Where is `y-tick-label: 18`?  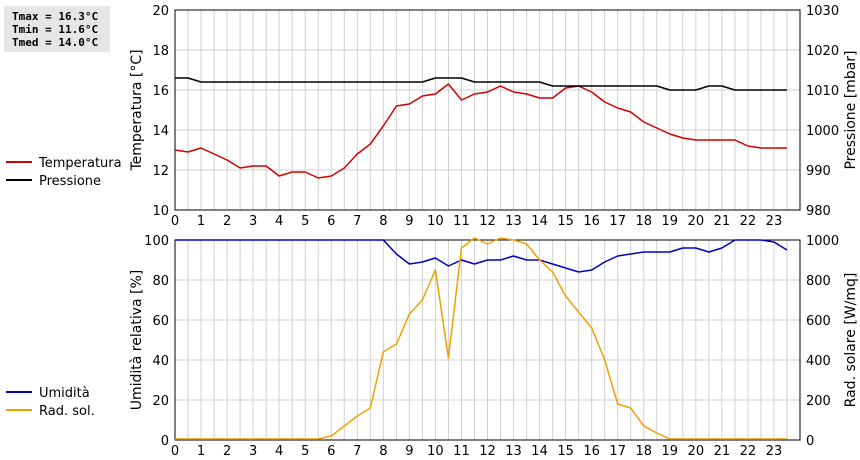
y-tick-label: 18 is located at coordinates (160, 51).